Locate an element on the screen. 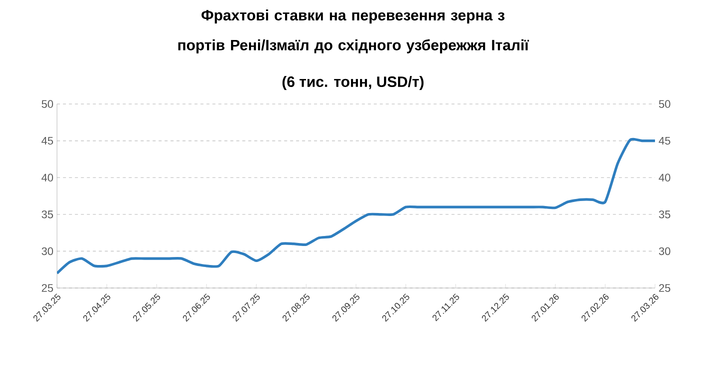  y2-tick-label: 50 is located at coordinates (664, 104).